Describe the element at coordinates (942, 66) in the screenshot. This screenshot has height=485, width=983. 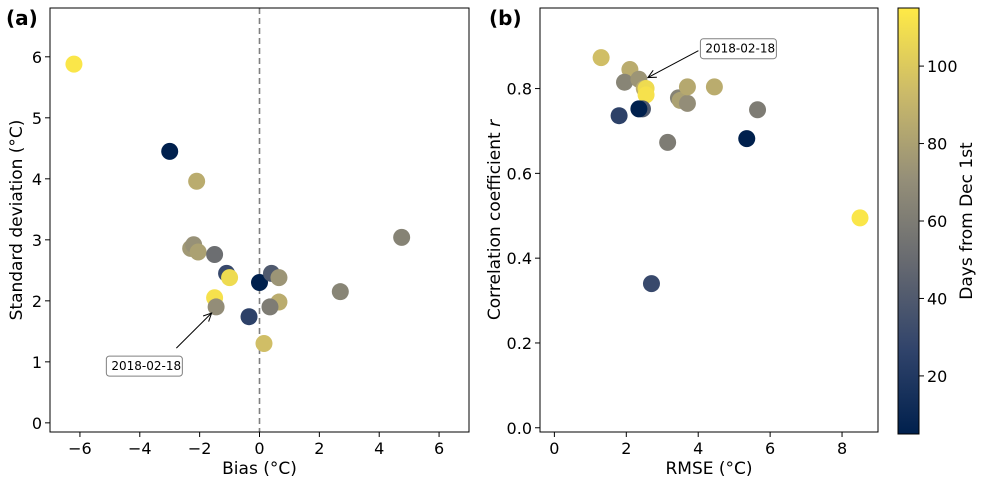
I see `colorbar-tick-label: 100` at that location.